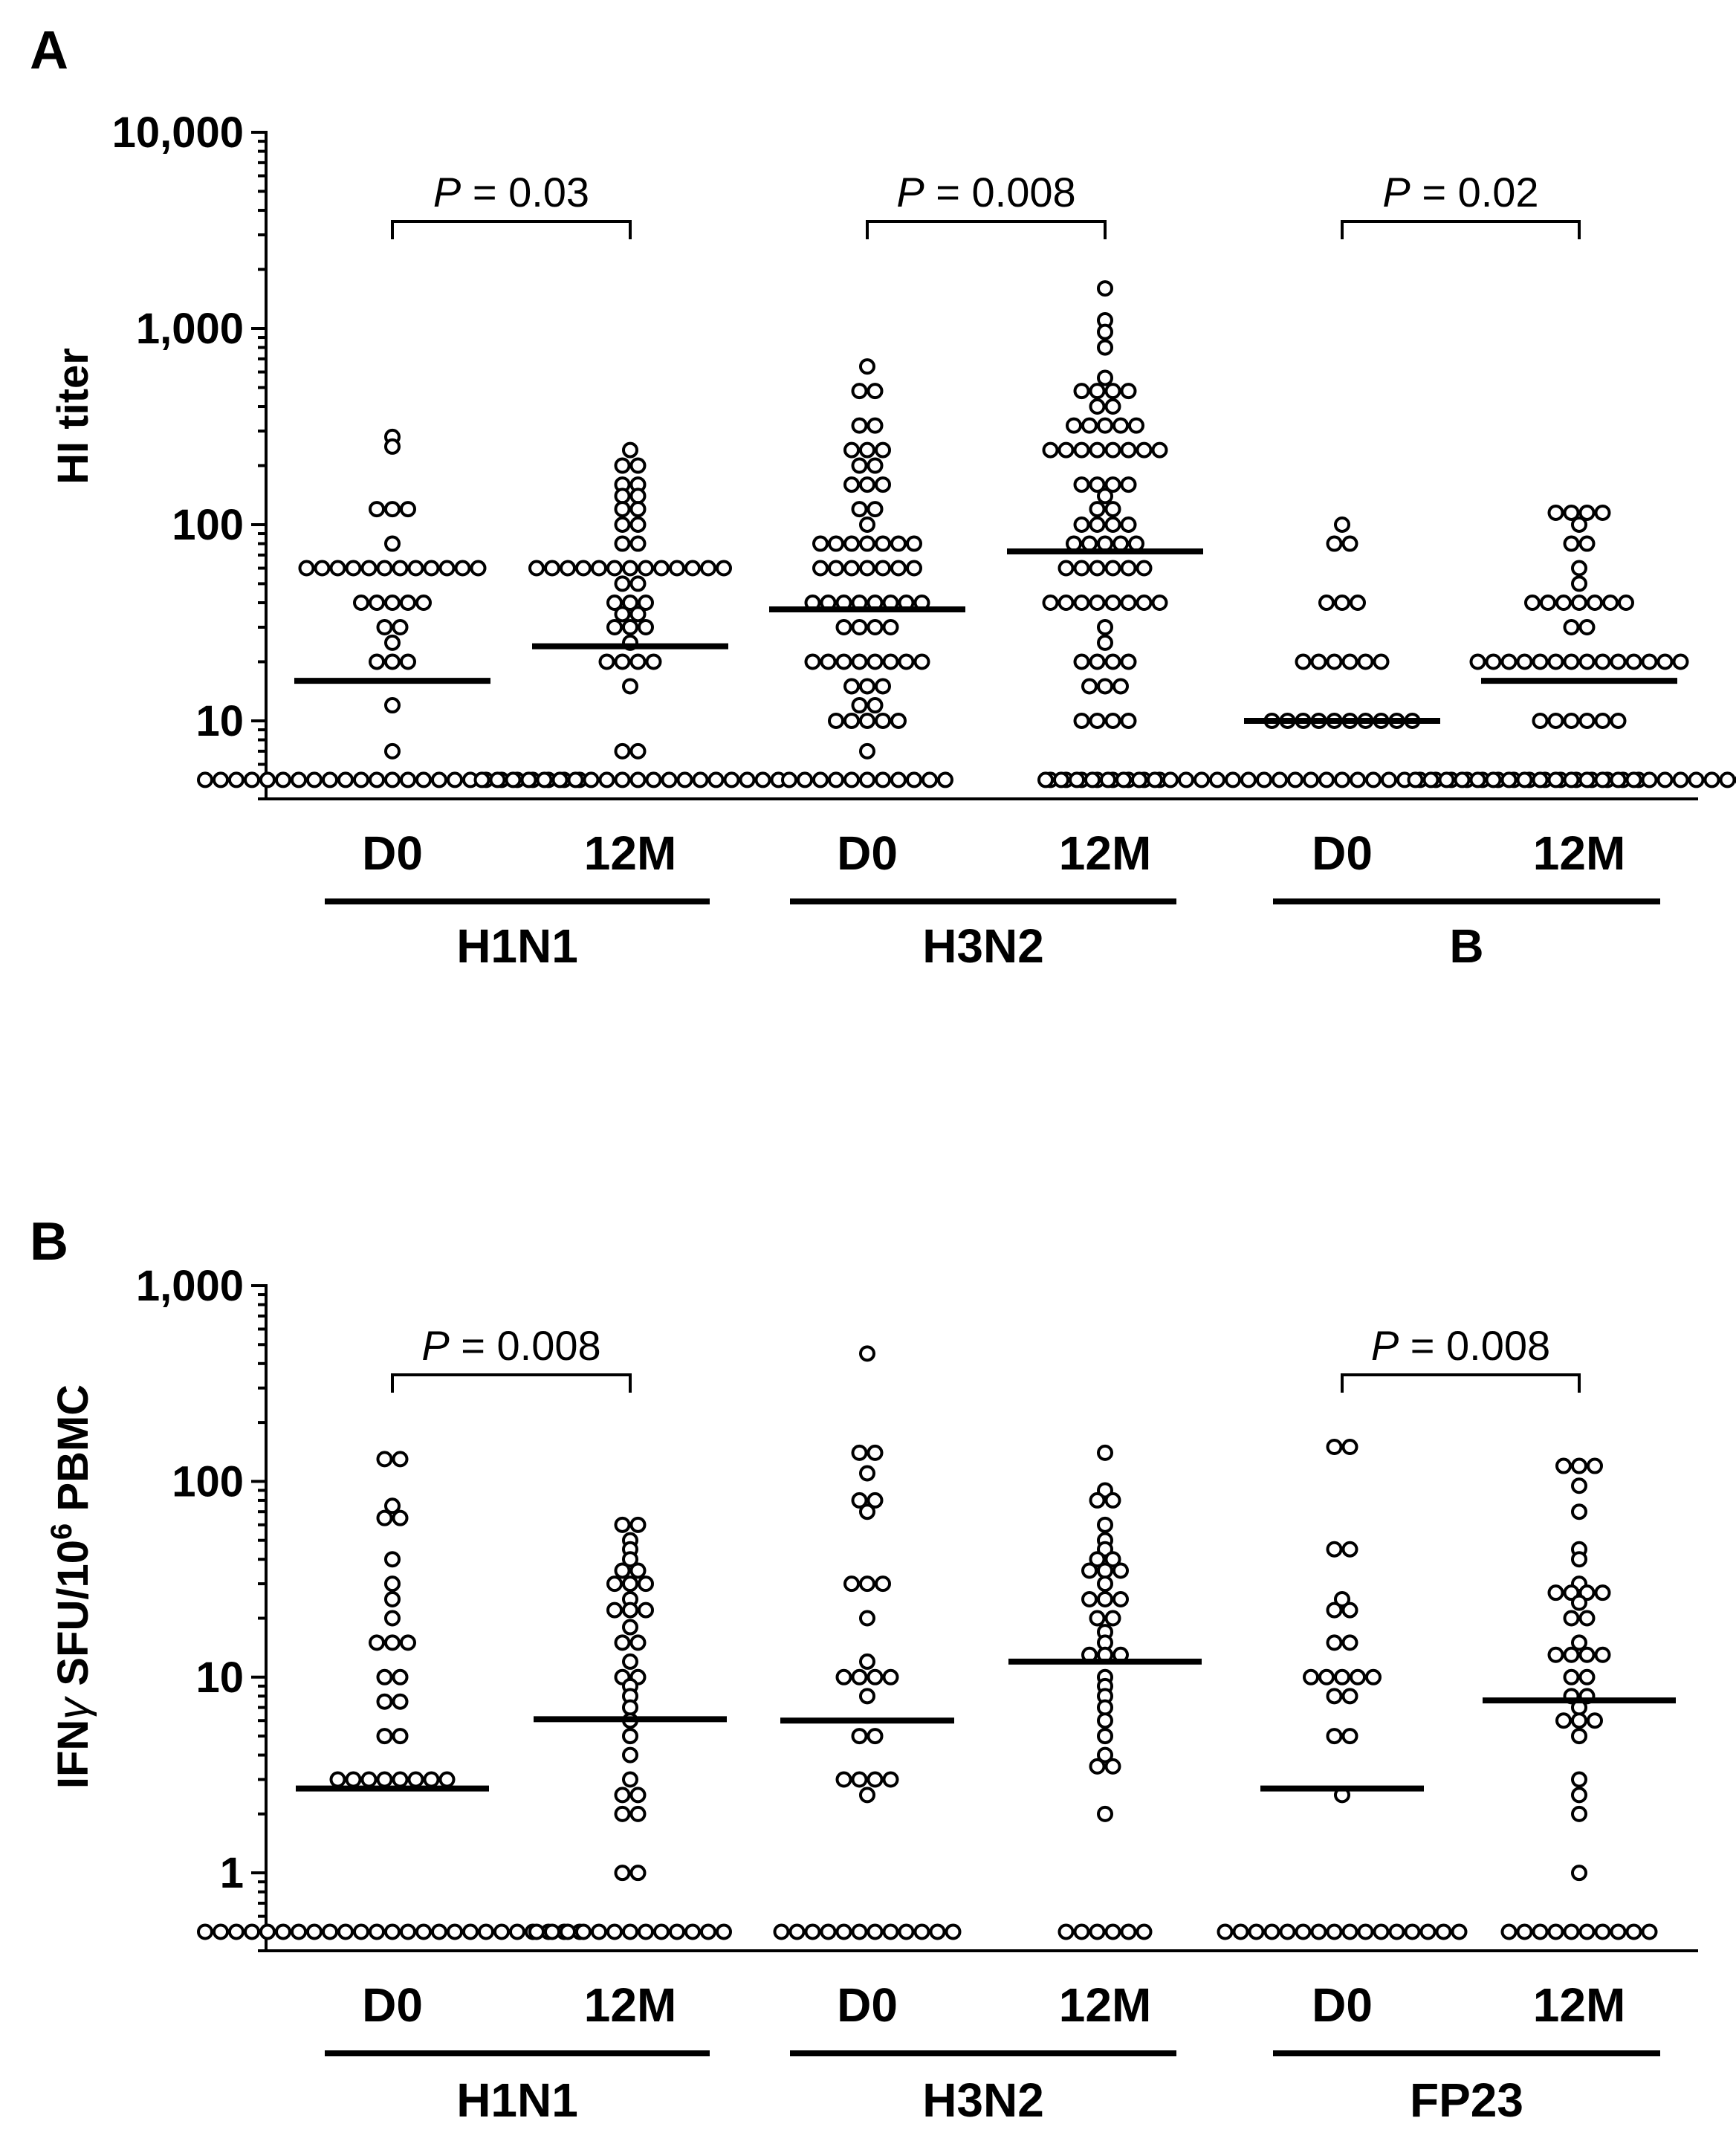  I want to click on group-label: B, so click(1466, 946).